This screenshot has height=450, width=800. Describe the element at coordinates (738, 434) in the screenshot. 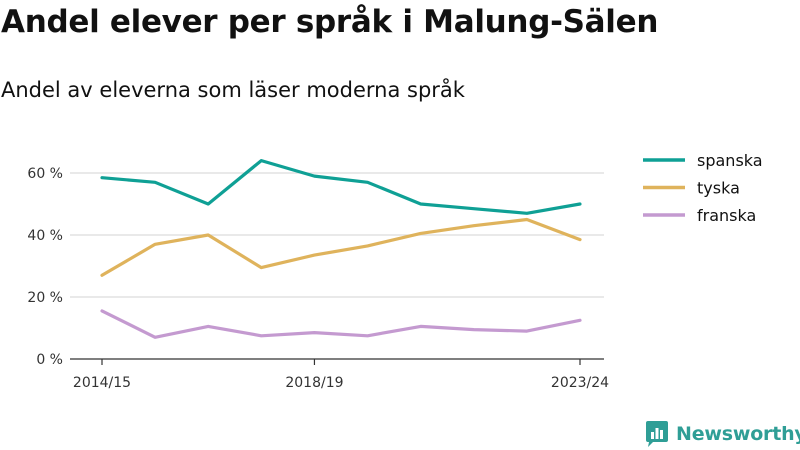

I see `brand-name: Newsworthy` at that location.